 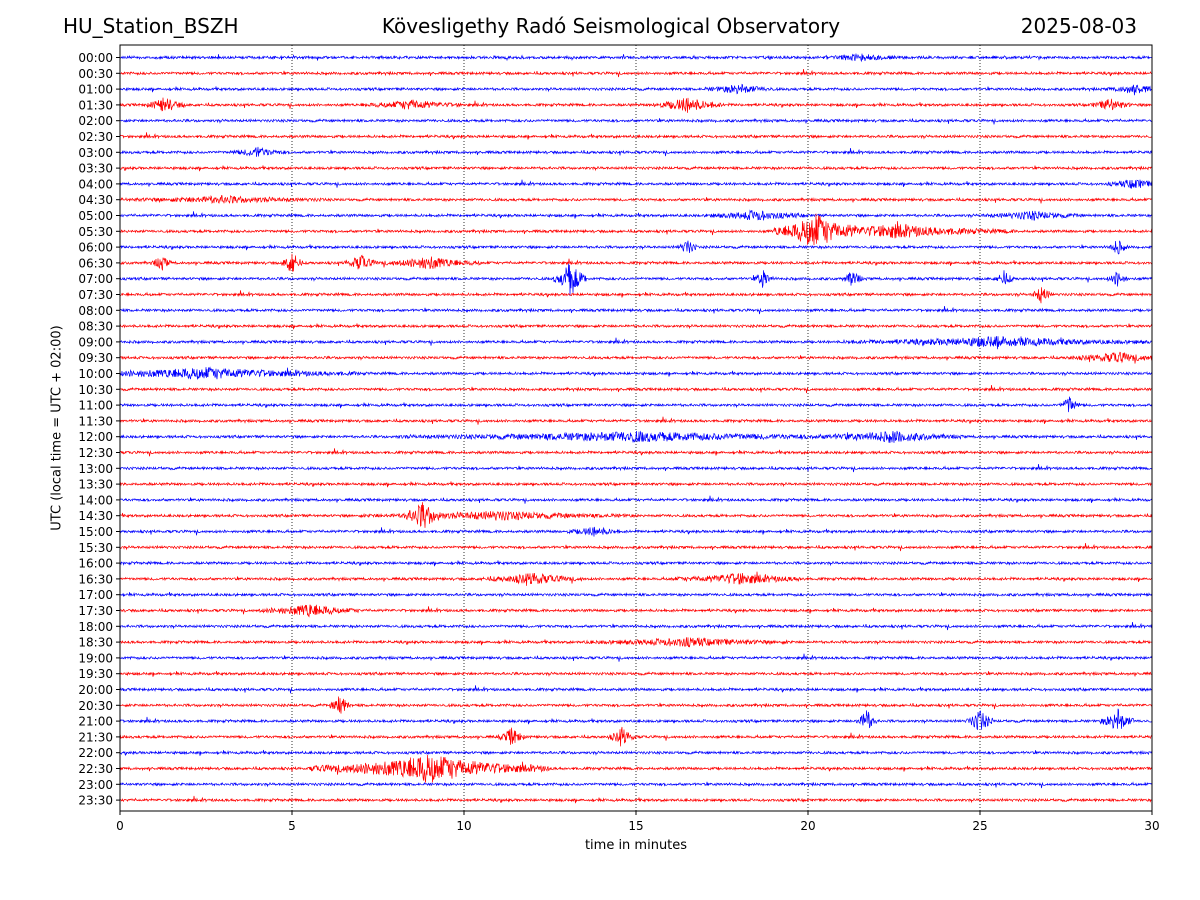 I want to click on trace-14:30, so click(x=636, y=515).